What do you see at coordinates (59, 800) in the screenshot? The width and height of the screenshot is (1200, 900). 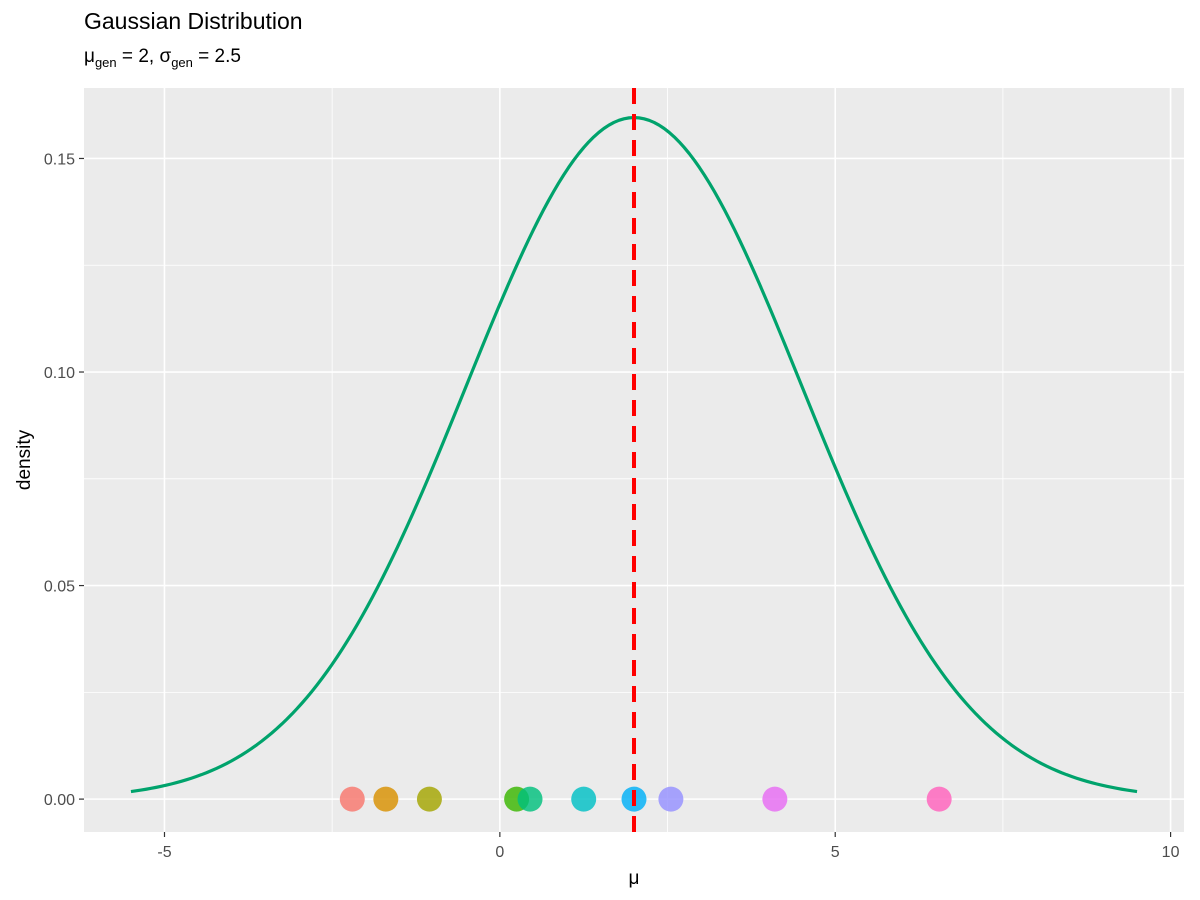 I see `y-tick-label: 0.00` at bounding box center [59, 800].